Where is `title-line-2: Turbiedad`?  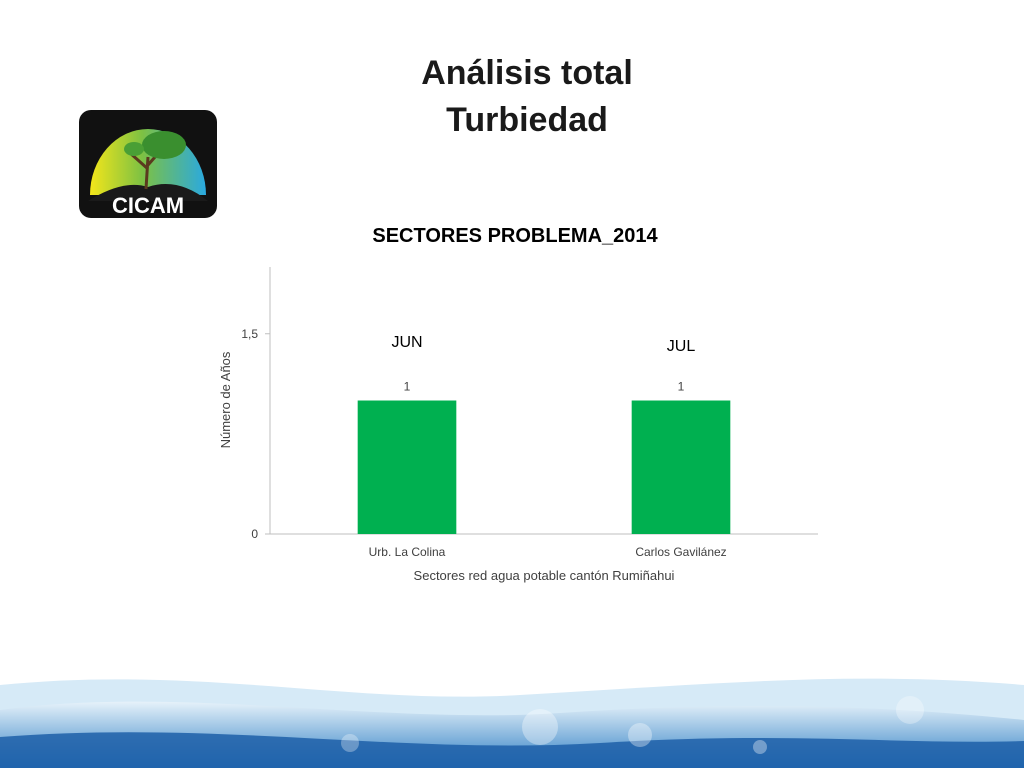 title-line-2: Turbiedad is located at coordinates (527, 120).